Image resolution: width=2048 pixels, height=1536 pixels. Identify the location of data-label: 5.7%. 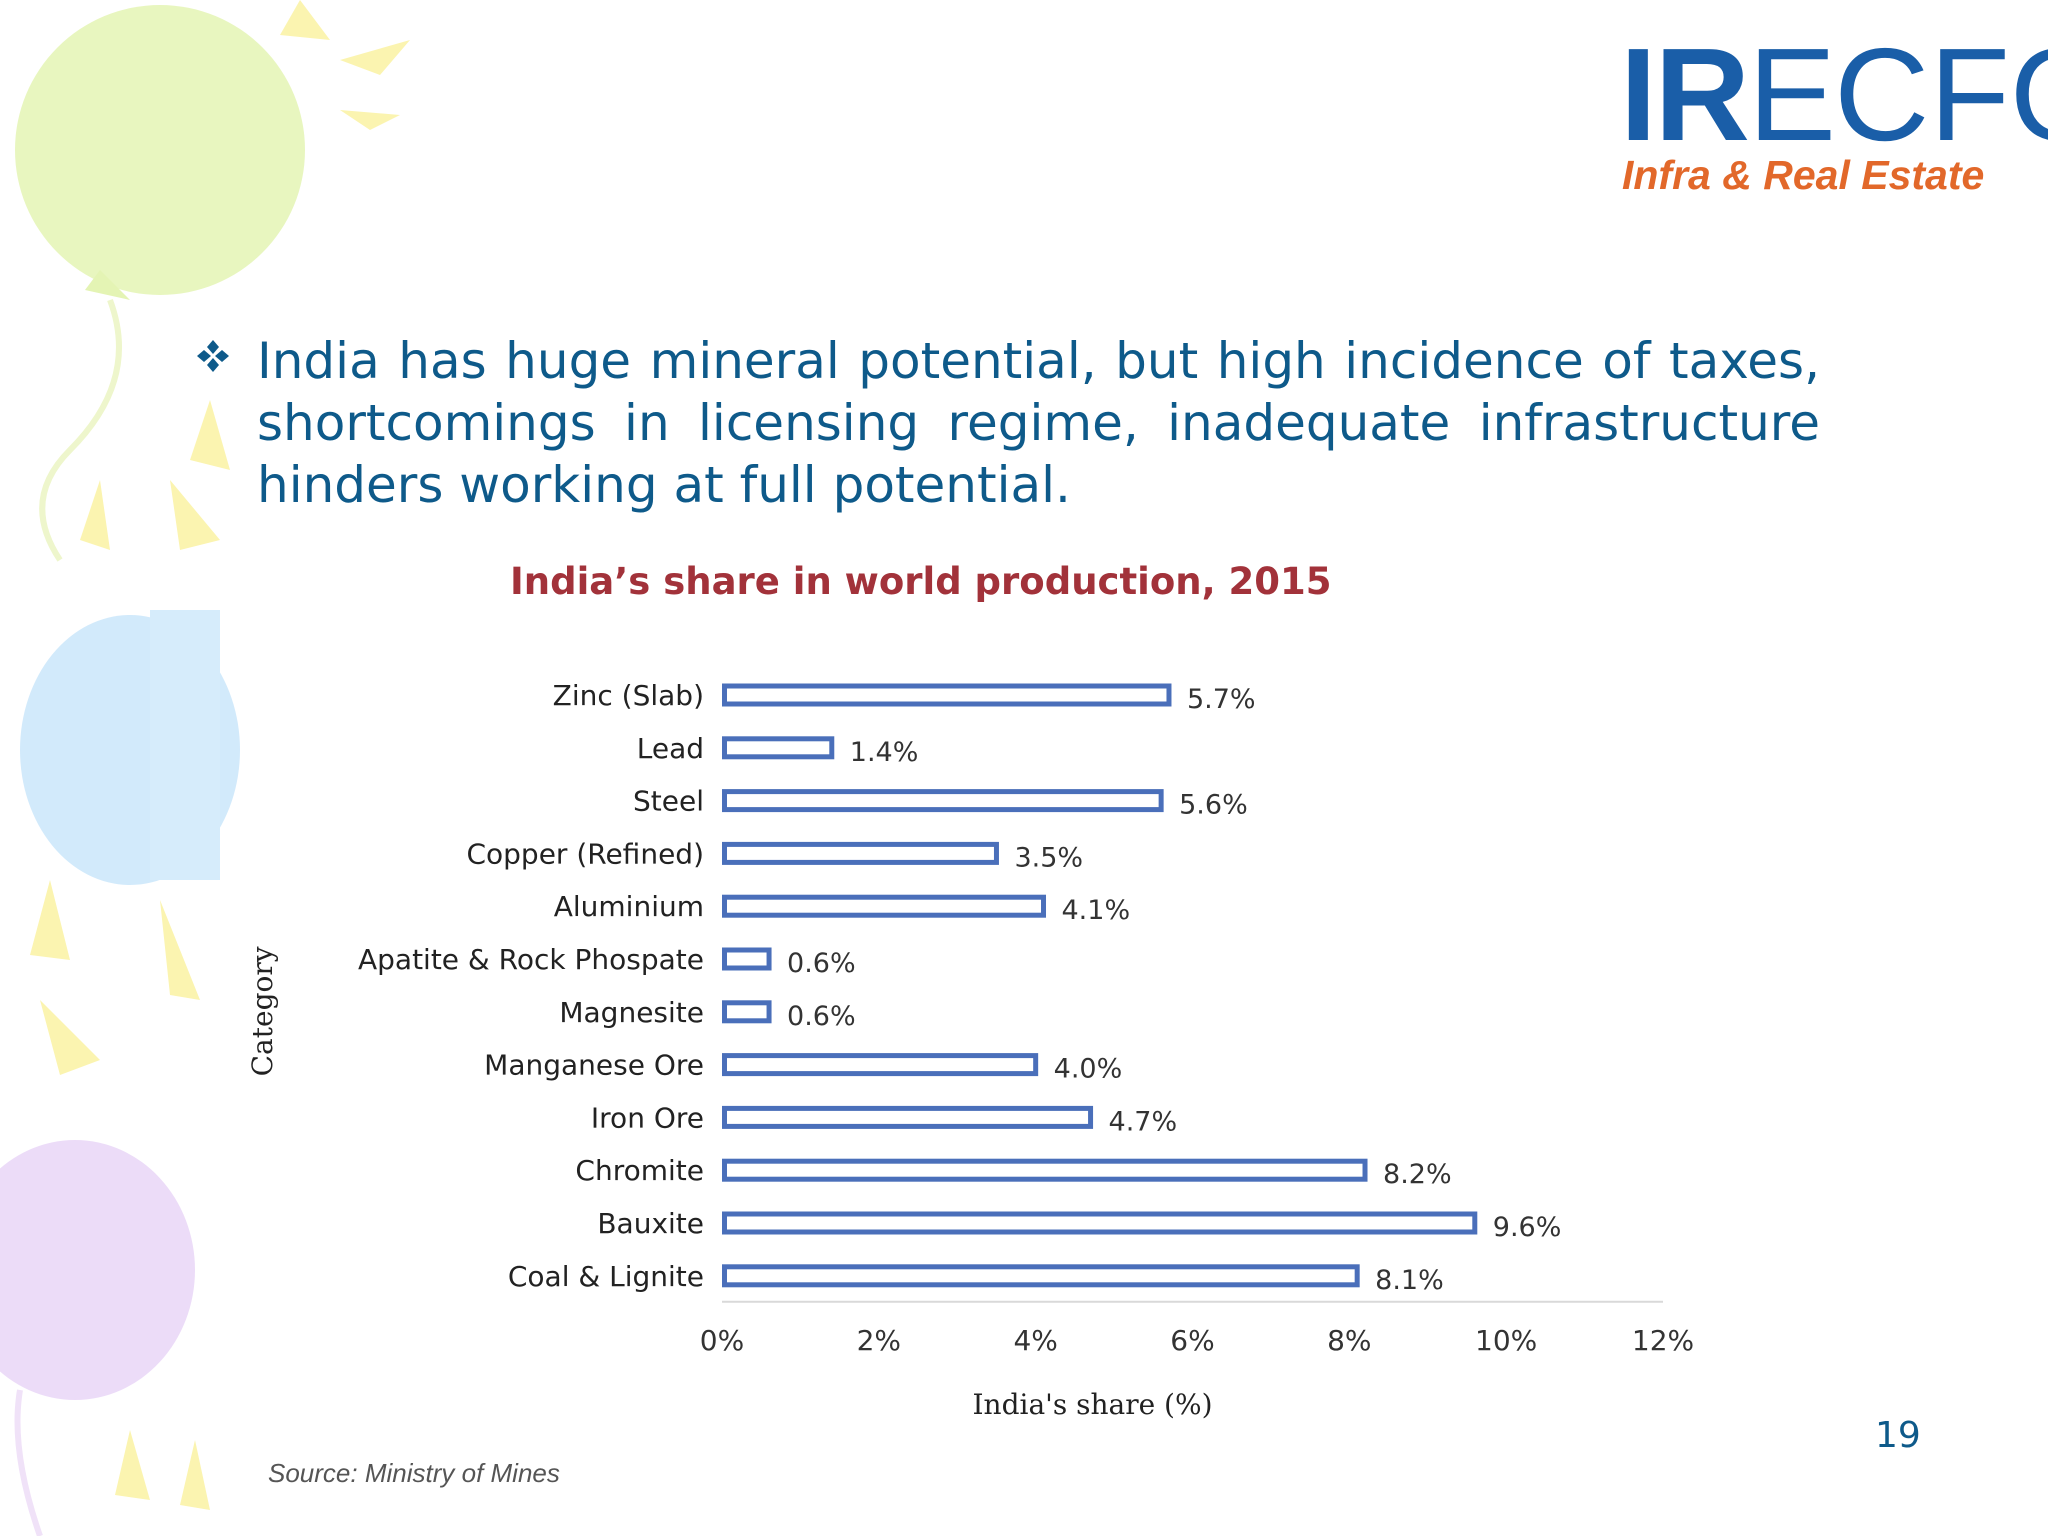
(1221, 699).